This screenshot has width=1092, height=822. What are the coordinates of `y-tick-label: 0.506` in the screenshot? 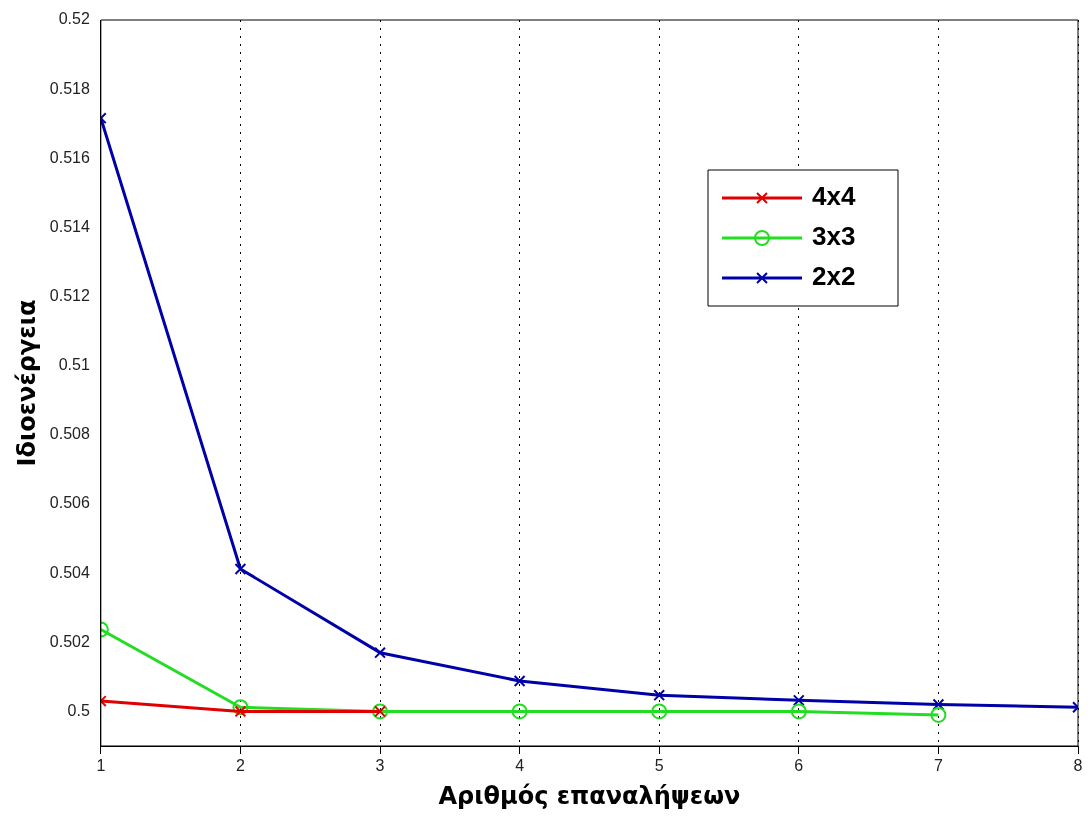 It's located at (69, 503).